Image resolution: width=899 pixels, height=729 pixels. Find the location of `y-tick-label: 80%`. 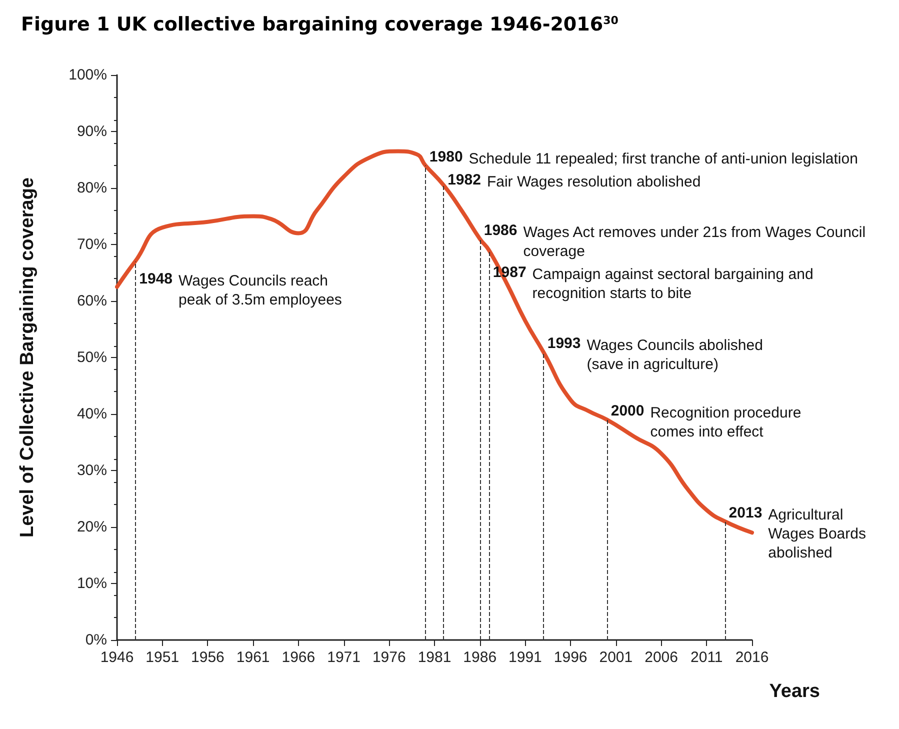

y-tick-label: 80% is located at coordinates (91, 188).